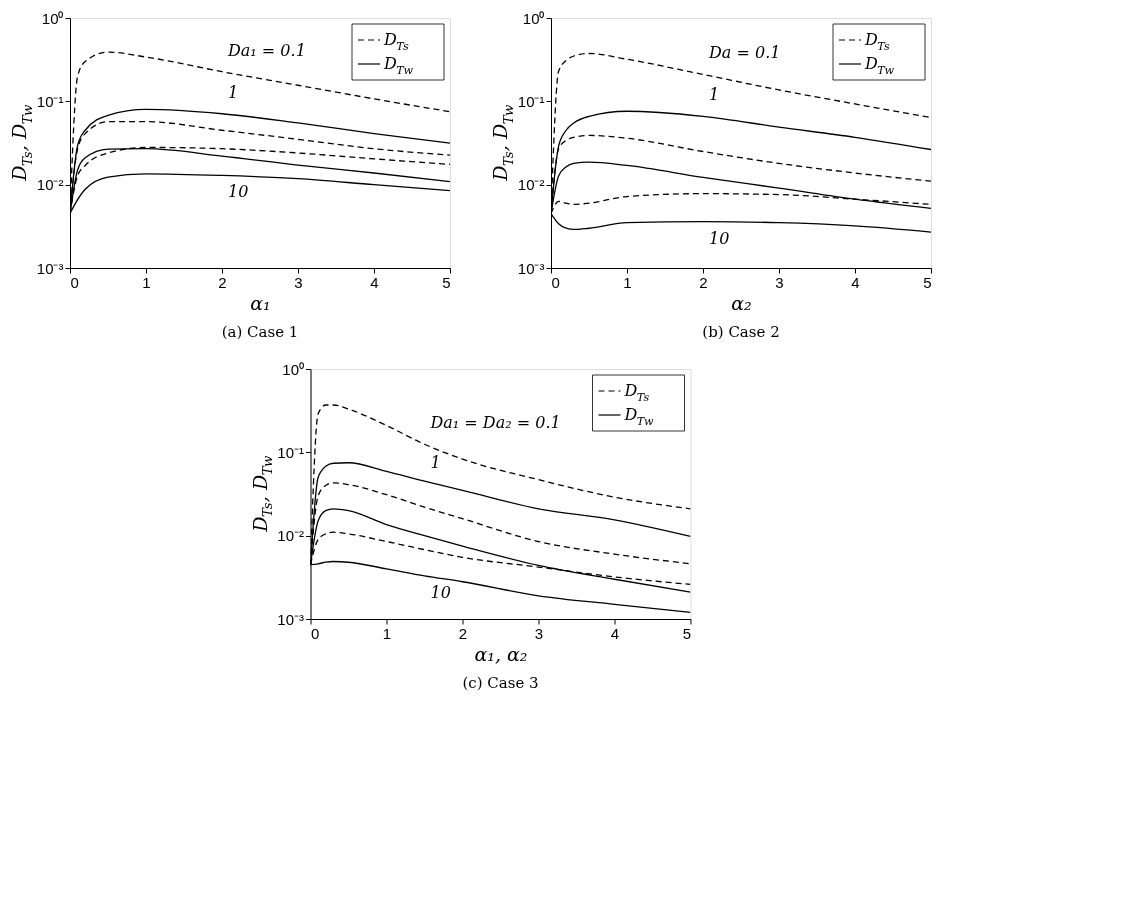 The width and height of the screenshot is (1131, 916). I want to click on x-axis-title: α₁, so click(260, 302).